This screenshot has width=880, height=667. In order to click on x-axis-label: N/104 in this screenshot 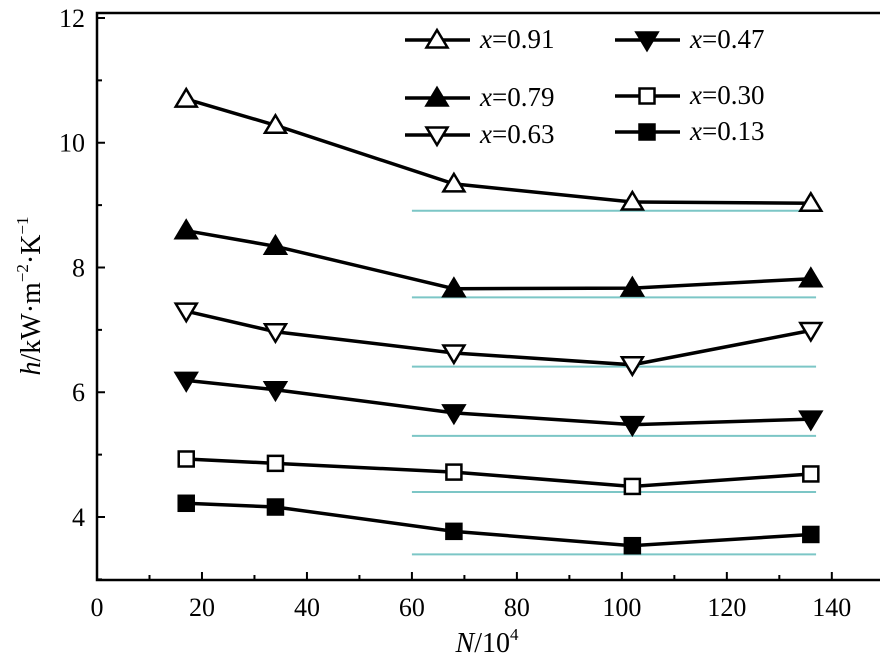, I will do `click(487, 642)`.